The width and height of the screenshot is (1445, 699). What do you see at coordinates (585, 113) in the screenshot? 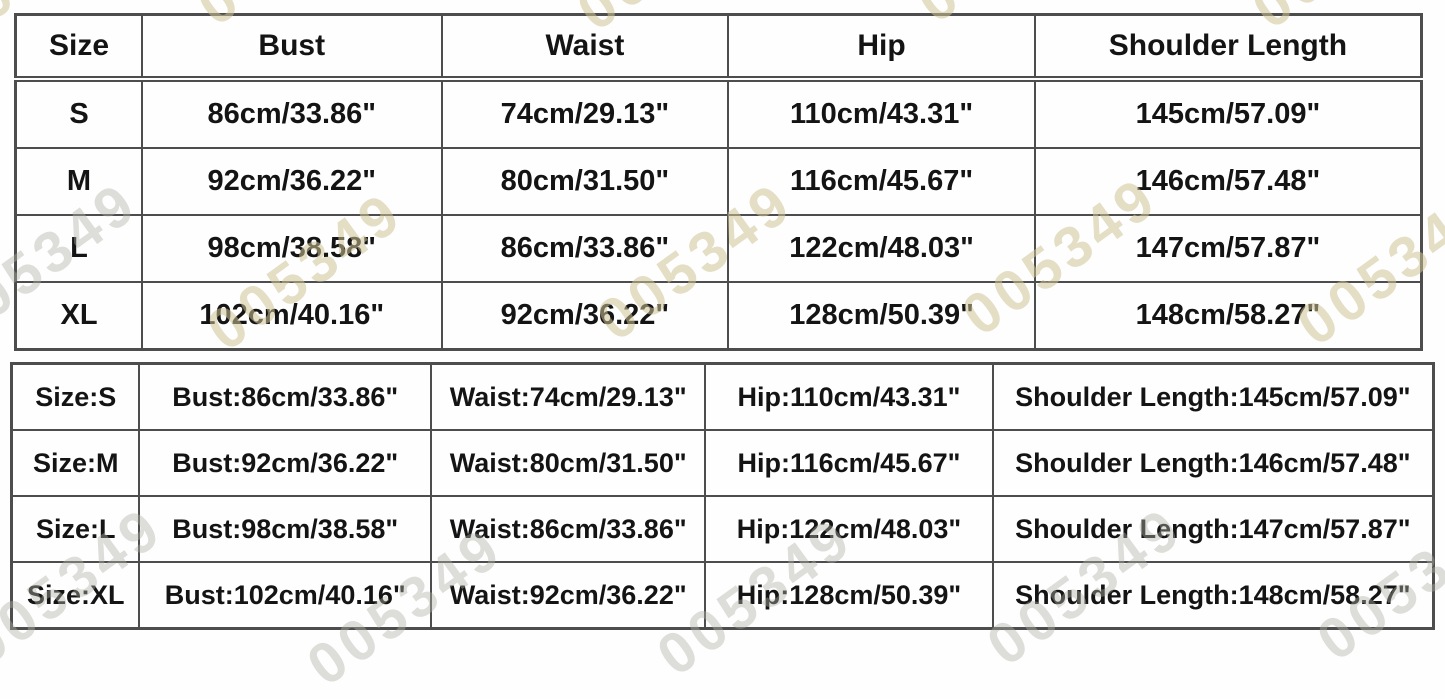
I see `waist-cell: 74cm/29.13"` at bounding box center [585, 113].